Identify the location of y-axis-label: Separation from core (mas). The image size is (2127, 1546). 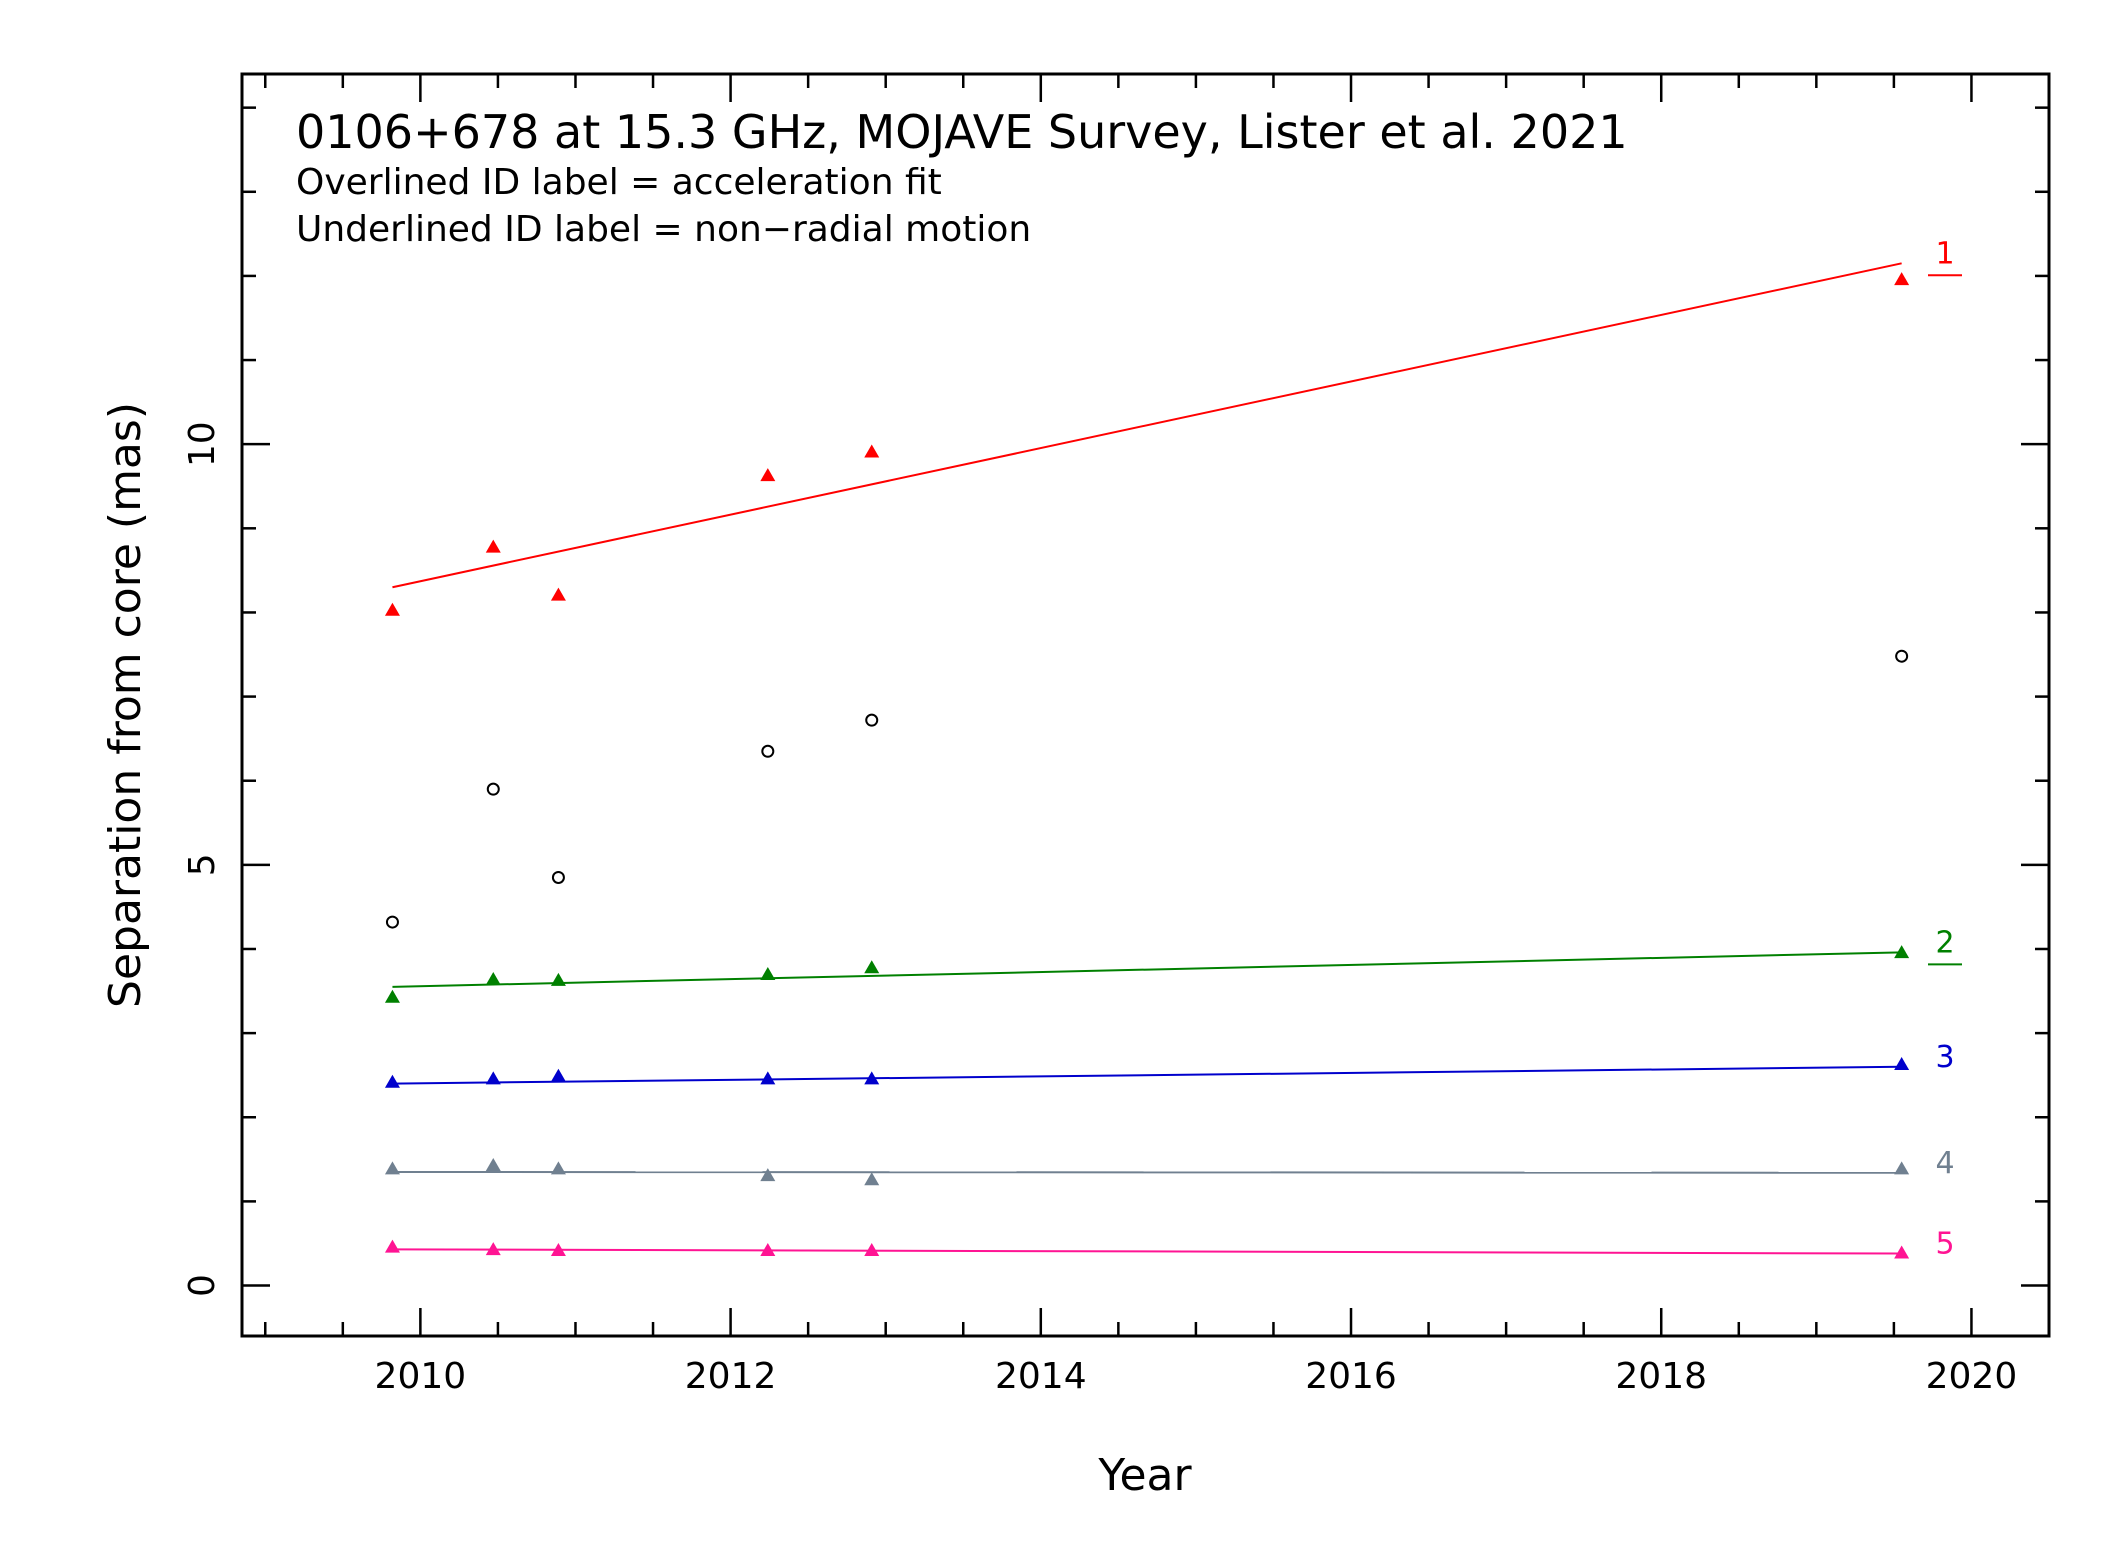
(125, 705).